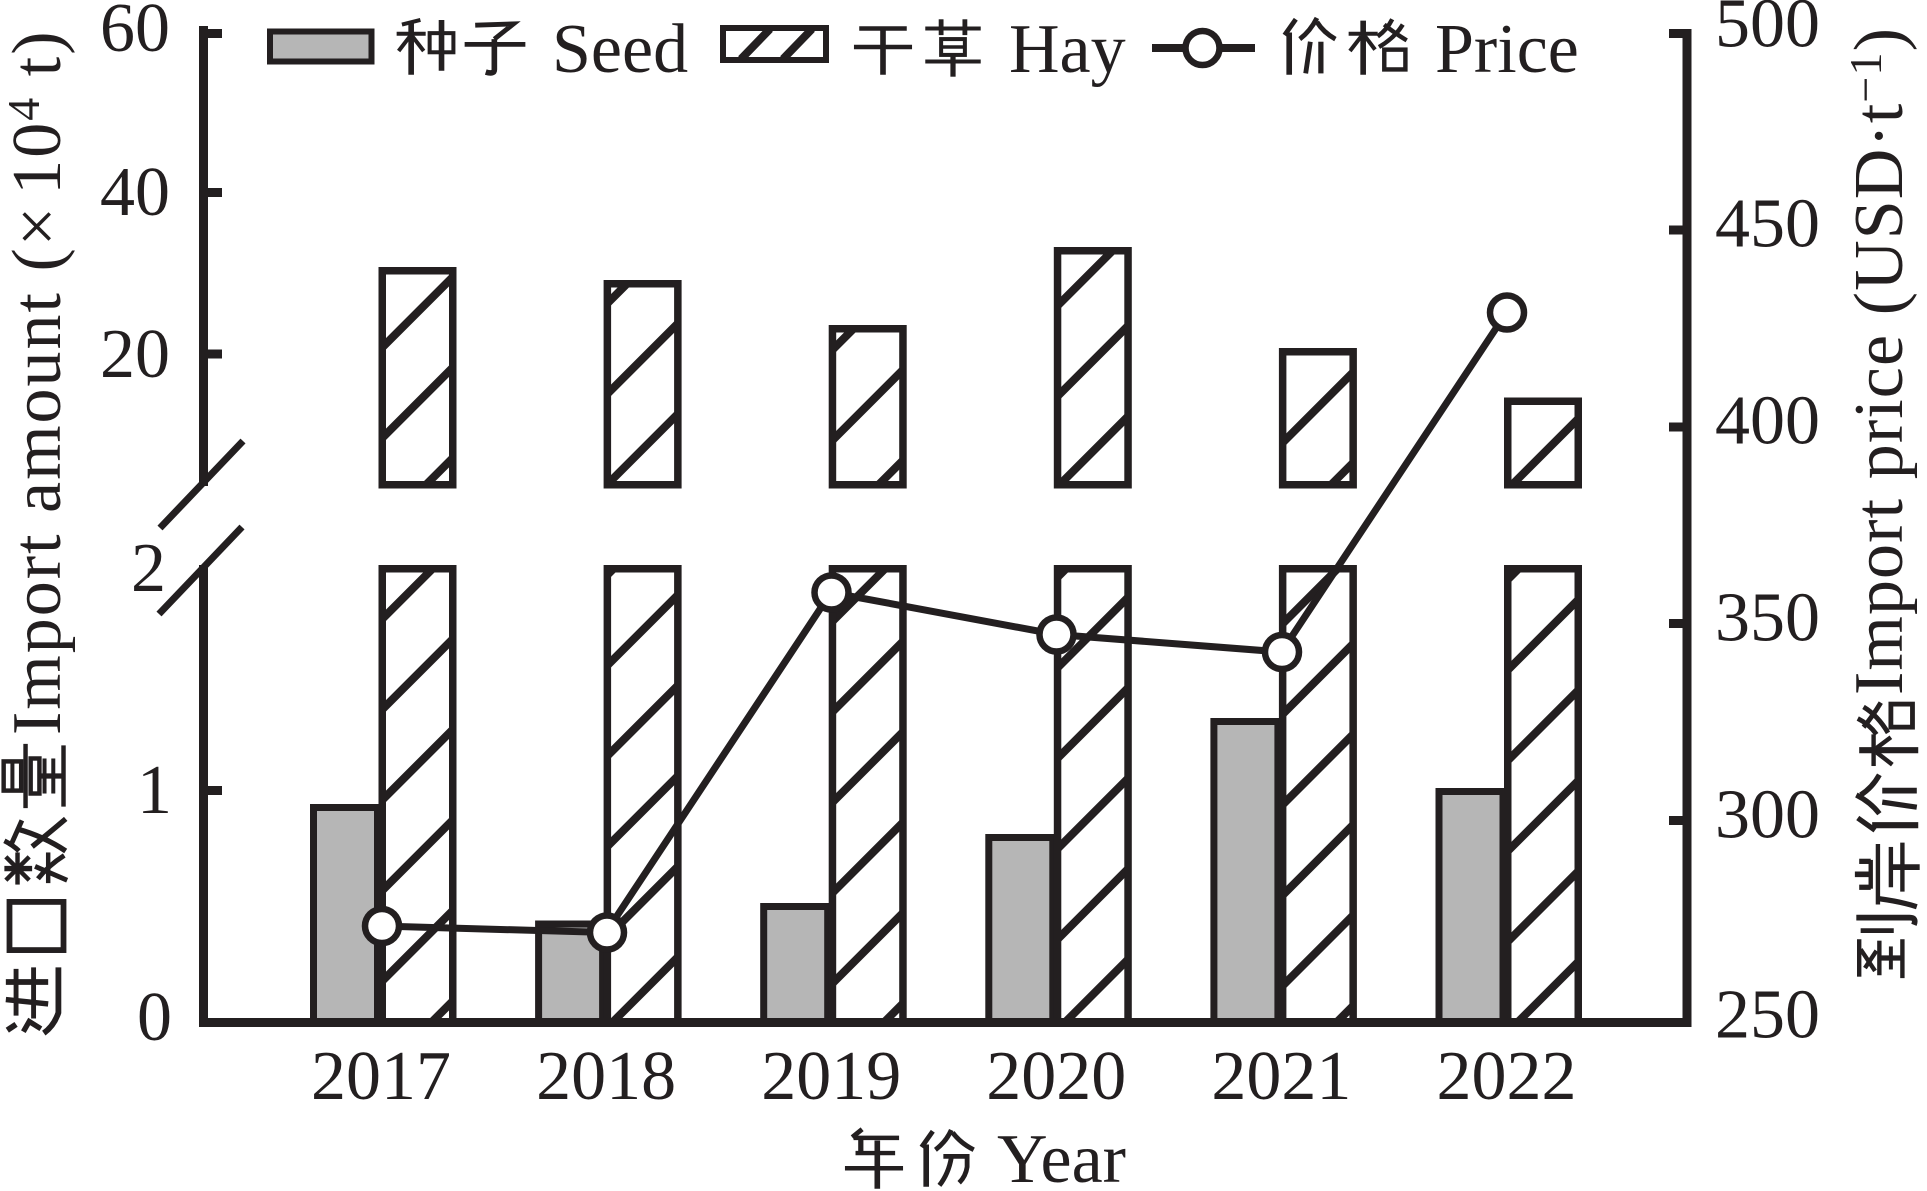 The image size is (1927, 1191). I want to click on svg-text: 300, so click(1767, 815).